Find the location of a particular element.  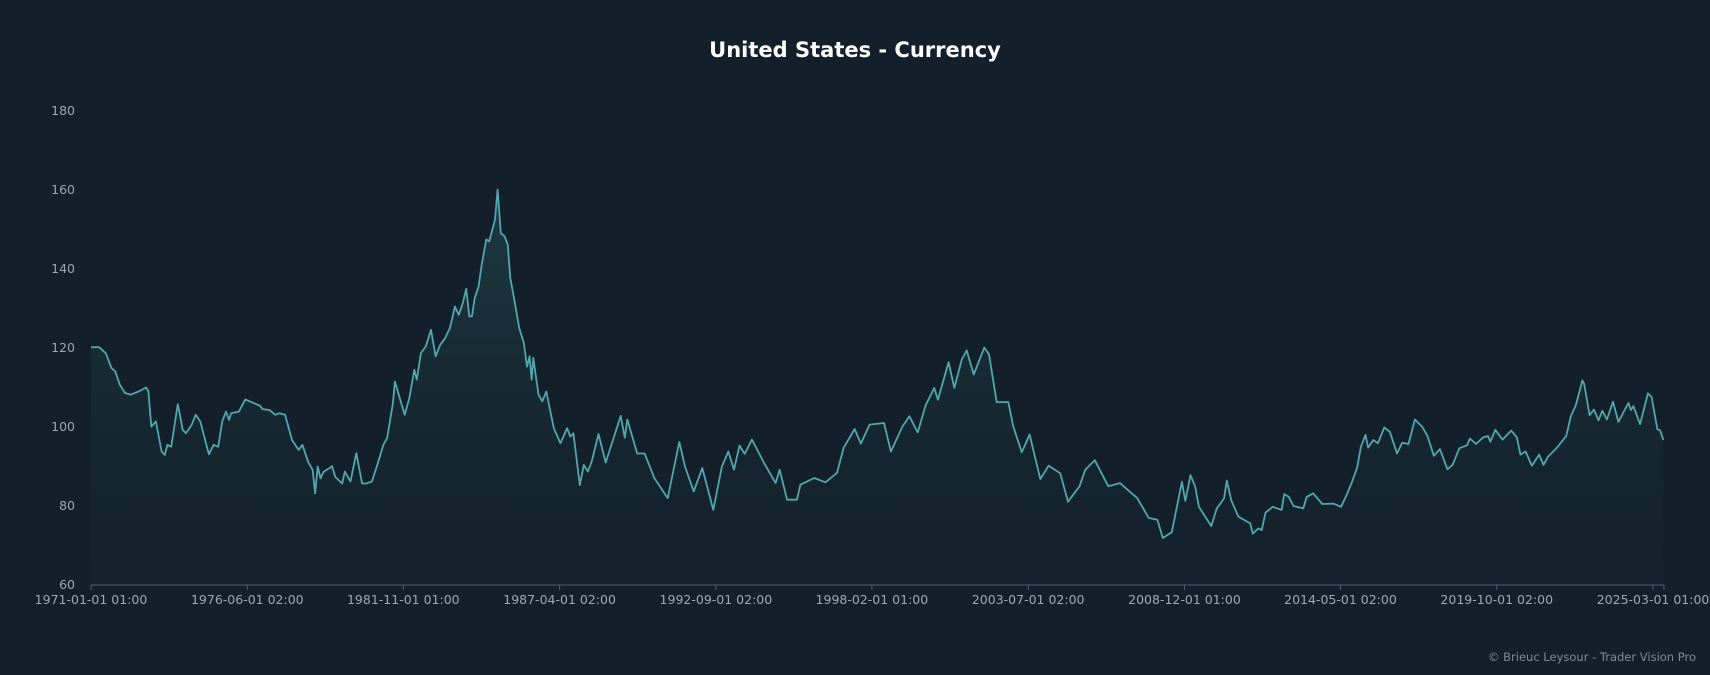

y-tick-label: 80 is located at coordinates (67, 505).